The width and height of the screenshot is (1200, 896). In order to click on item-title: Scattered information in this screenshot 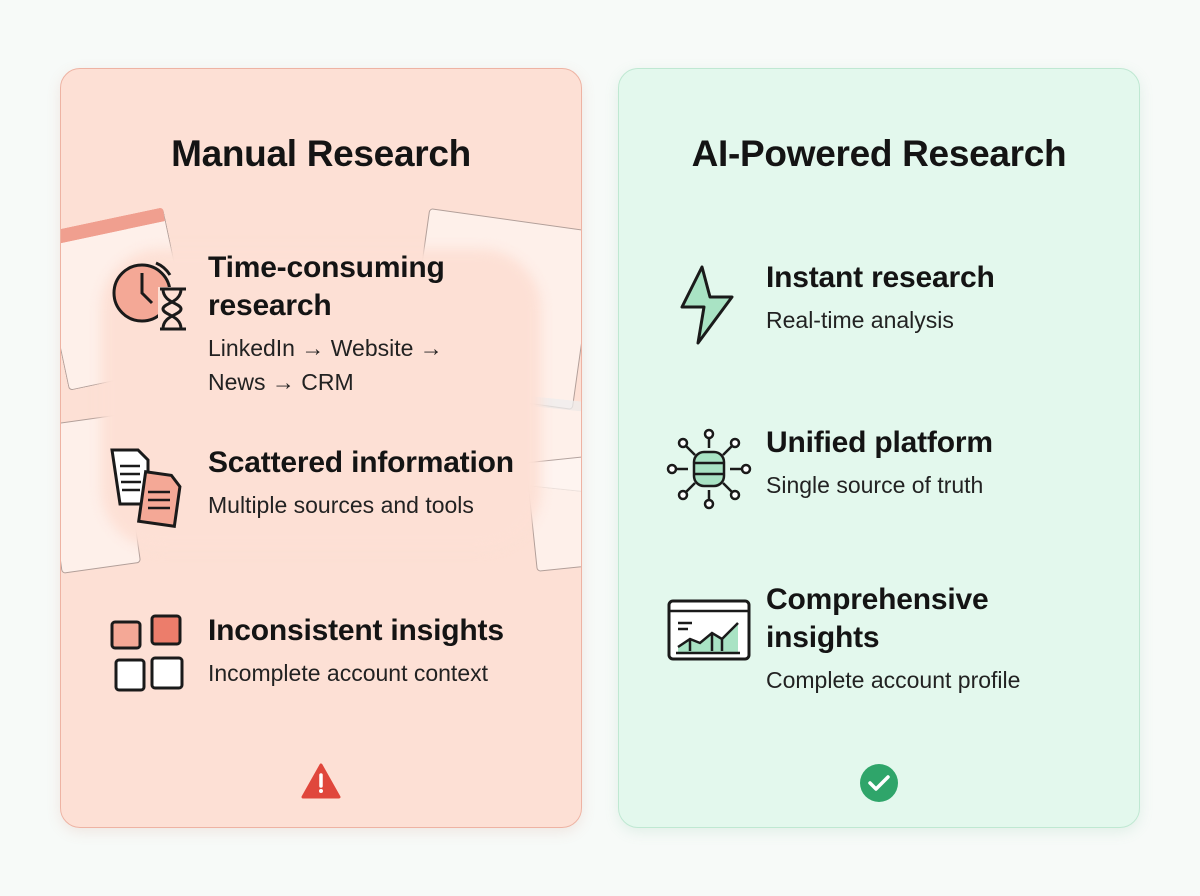, I will do `click(361, 462)`.